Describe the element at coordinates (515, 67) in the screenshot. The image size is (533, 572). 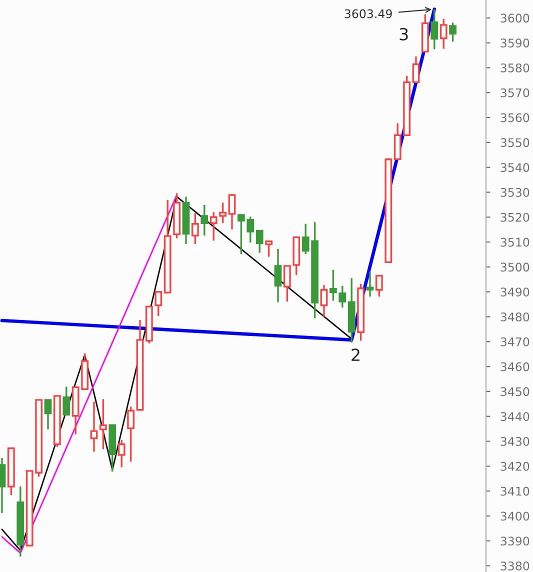
I see `y-tick-label: 3580` at that location.